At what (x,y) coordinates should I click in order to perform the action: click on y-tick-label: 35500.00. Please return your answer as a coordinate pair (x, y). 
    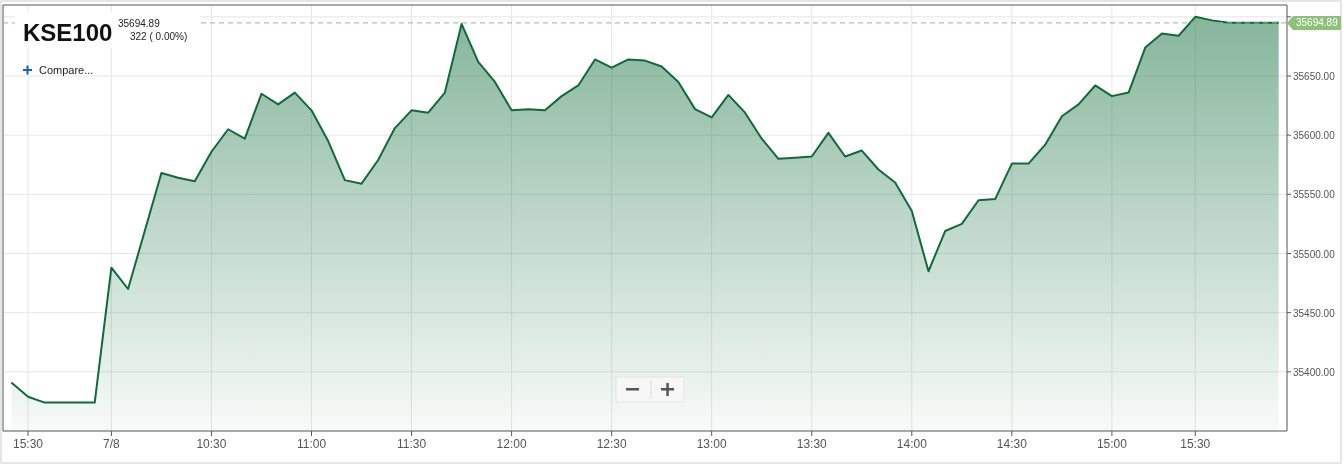
    Looking at the image, I should click on (1314, 254).